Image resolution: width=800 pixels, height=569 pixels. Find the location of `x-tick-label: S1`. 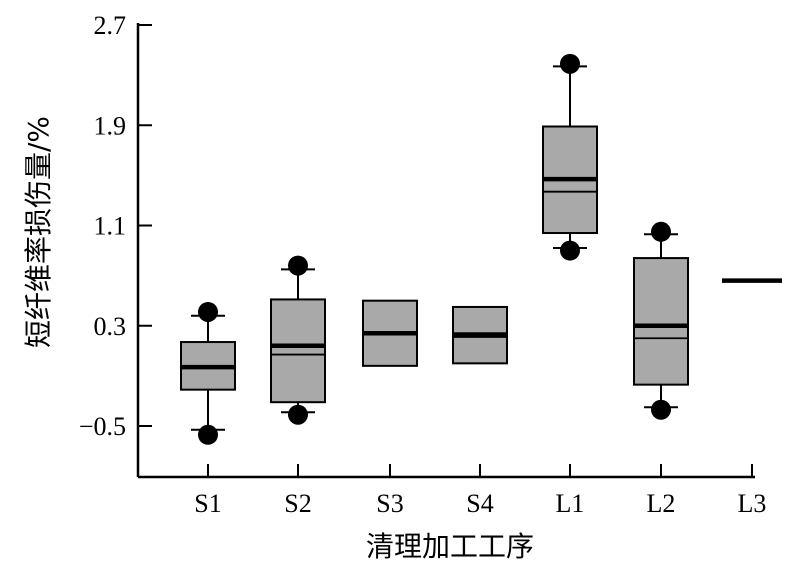

x-tick-label: S1 is located at coordinates (207, 503).